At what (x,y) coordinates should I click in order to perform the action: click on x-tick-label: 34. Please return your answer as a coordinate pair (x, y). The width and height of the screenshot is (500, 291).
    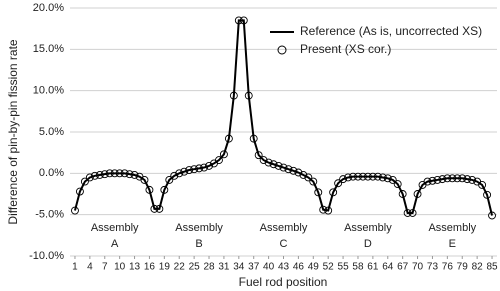
    Looking at the image, I should click on (239, 267).